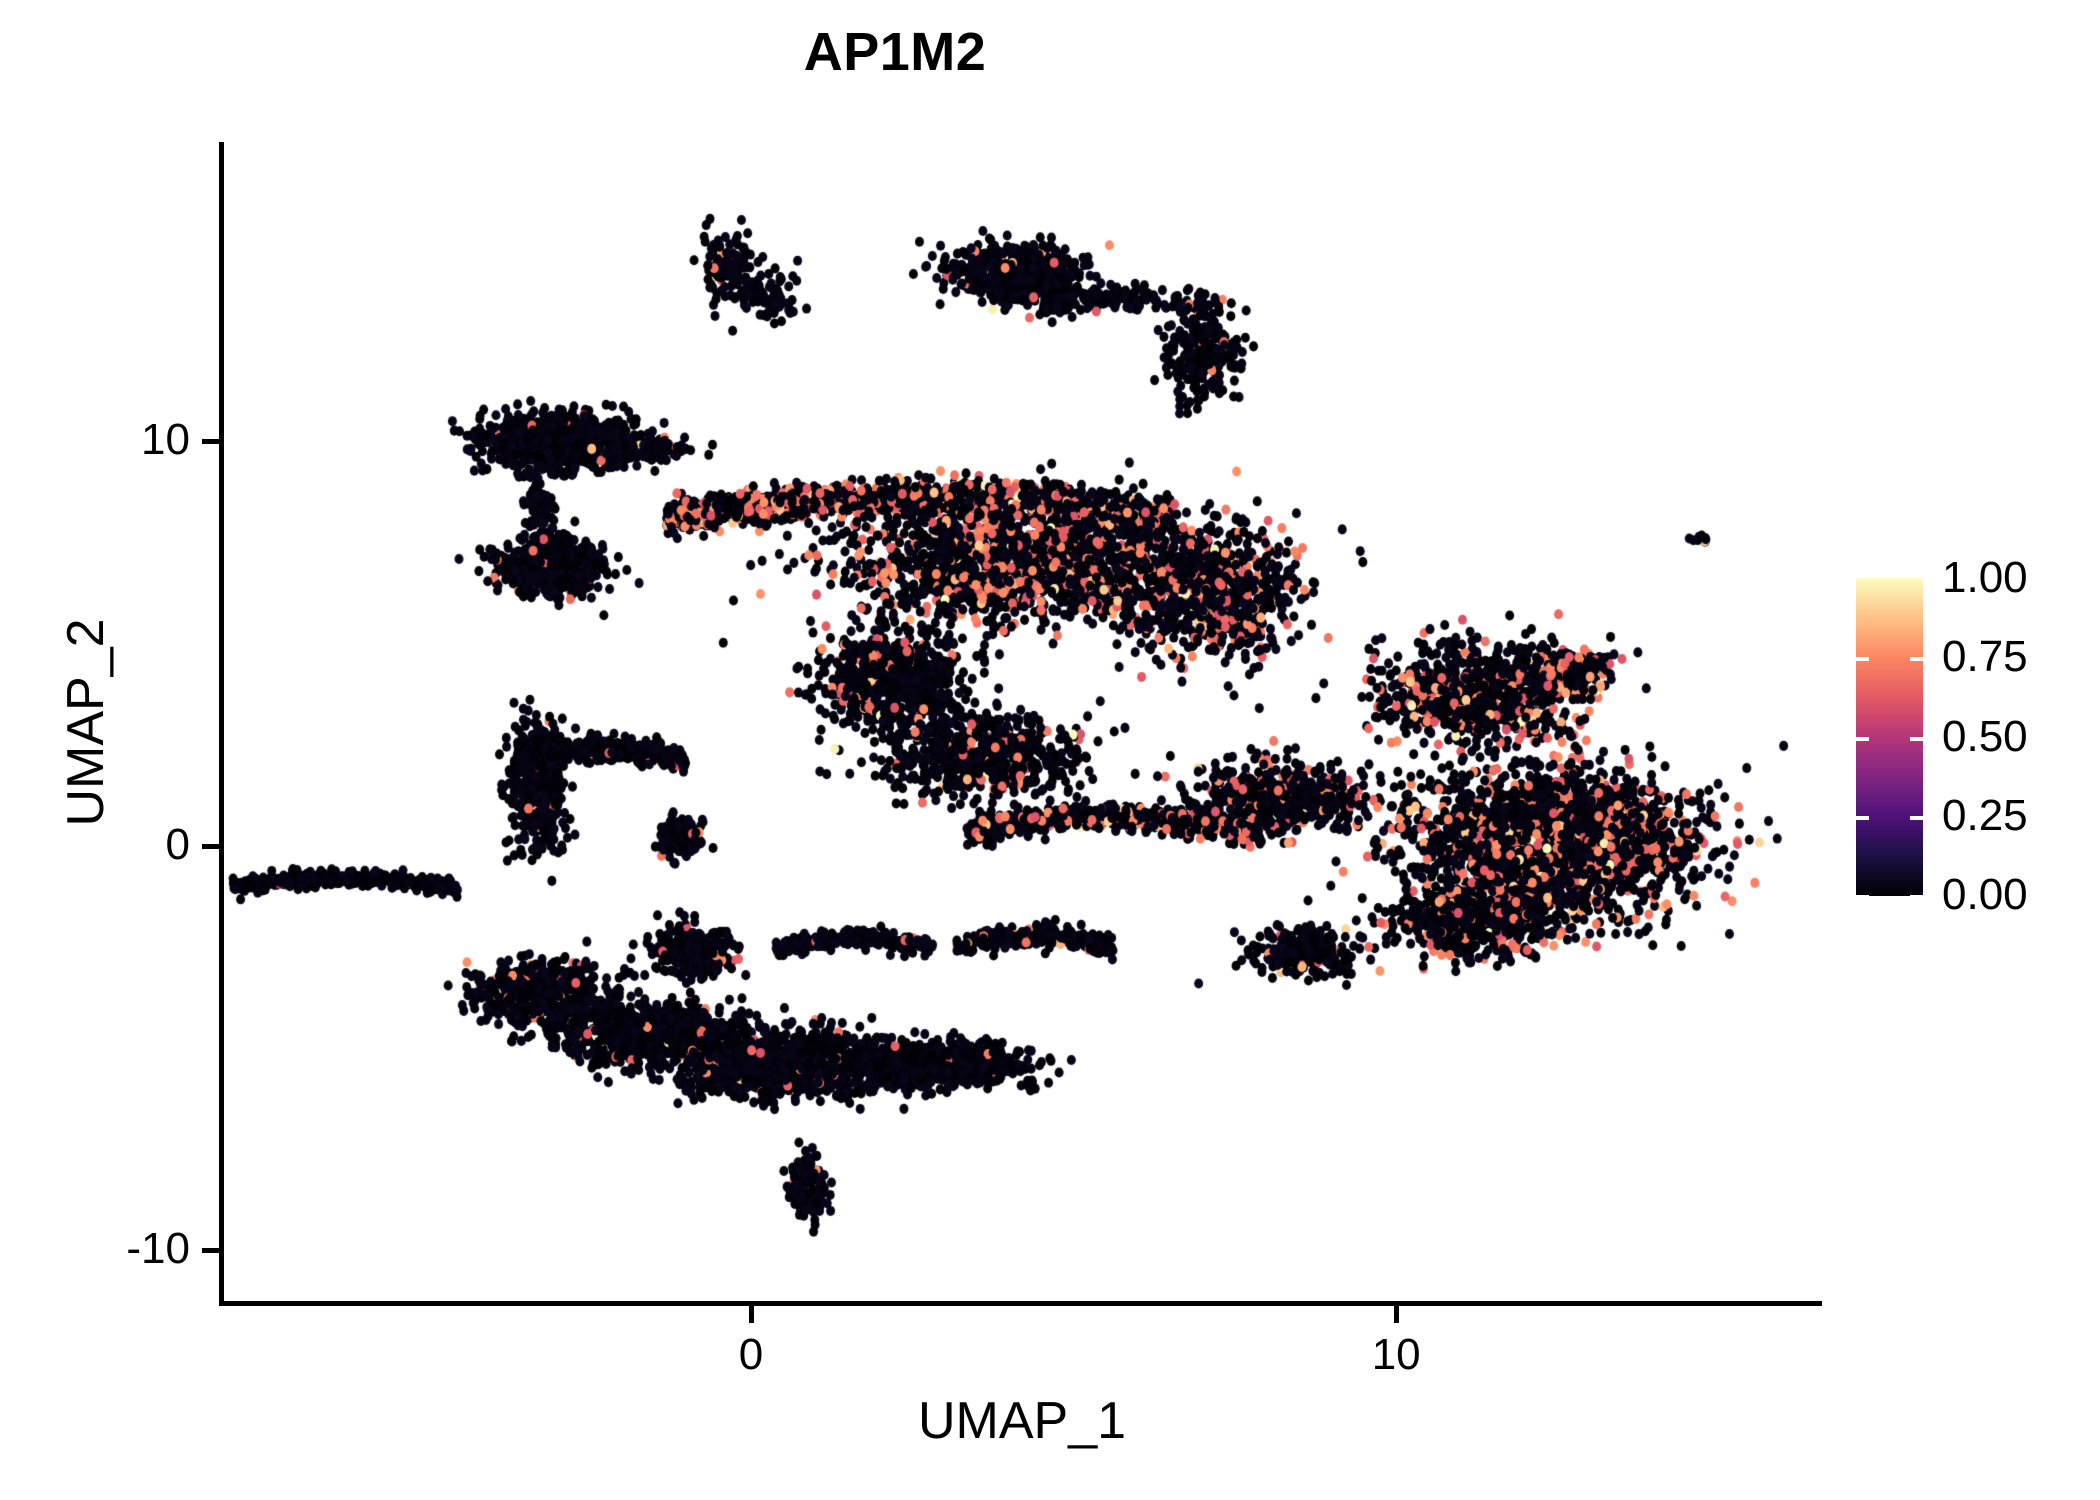  Describe the element at coordinates (1985, 894) in the screenshot. I see `colorbar-label: 0.00` at that location.